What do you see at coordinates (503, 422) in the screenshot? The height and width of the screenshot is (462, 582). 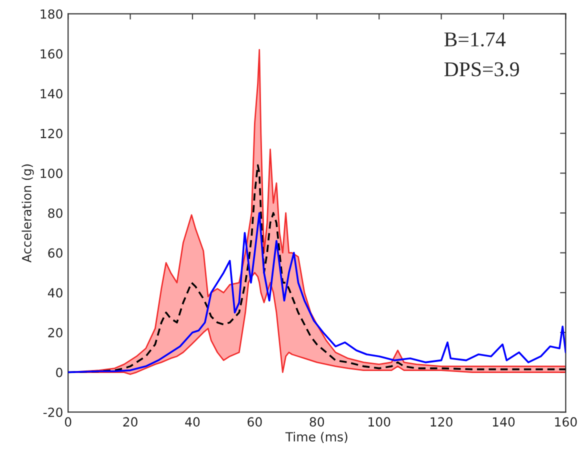 I see `x-tick-label: 140` at bounding box center [503, 422].